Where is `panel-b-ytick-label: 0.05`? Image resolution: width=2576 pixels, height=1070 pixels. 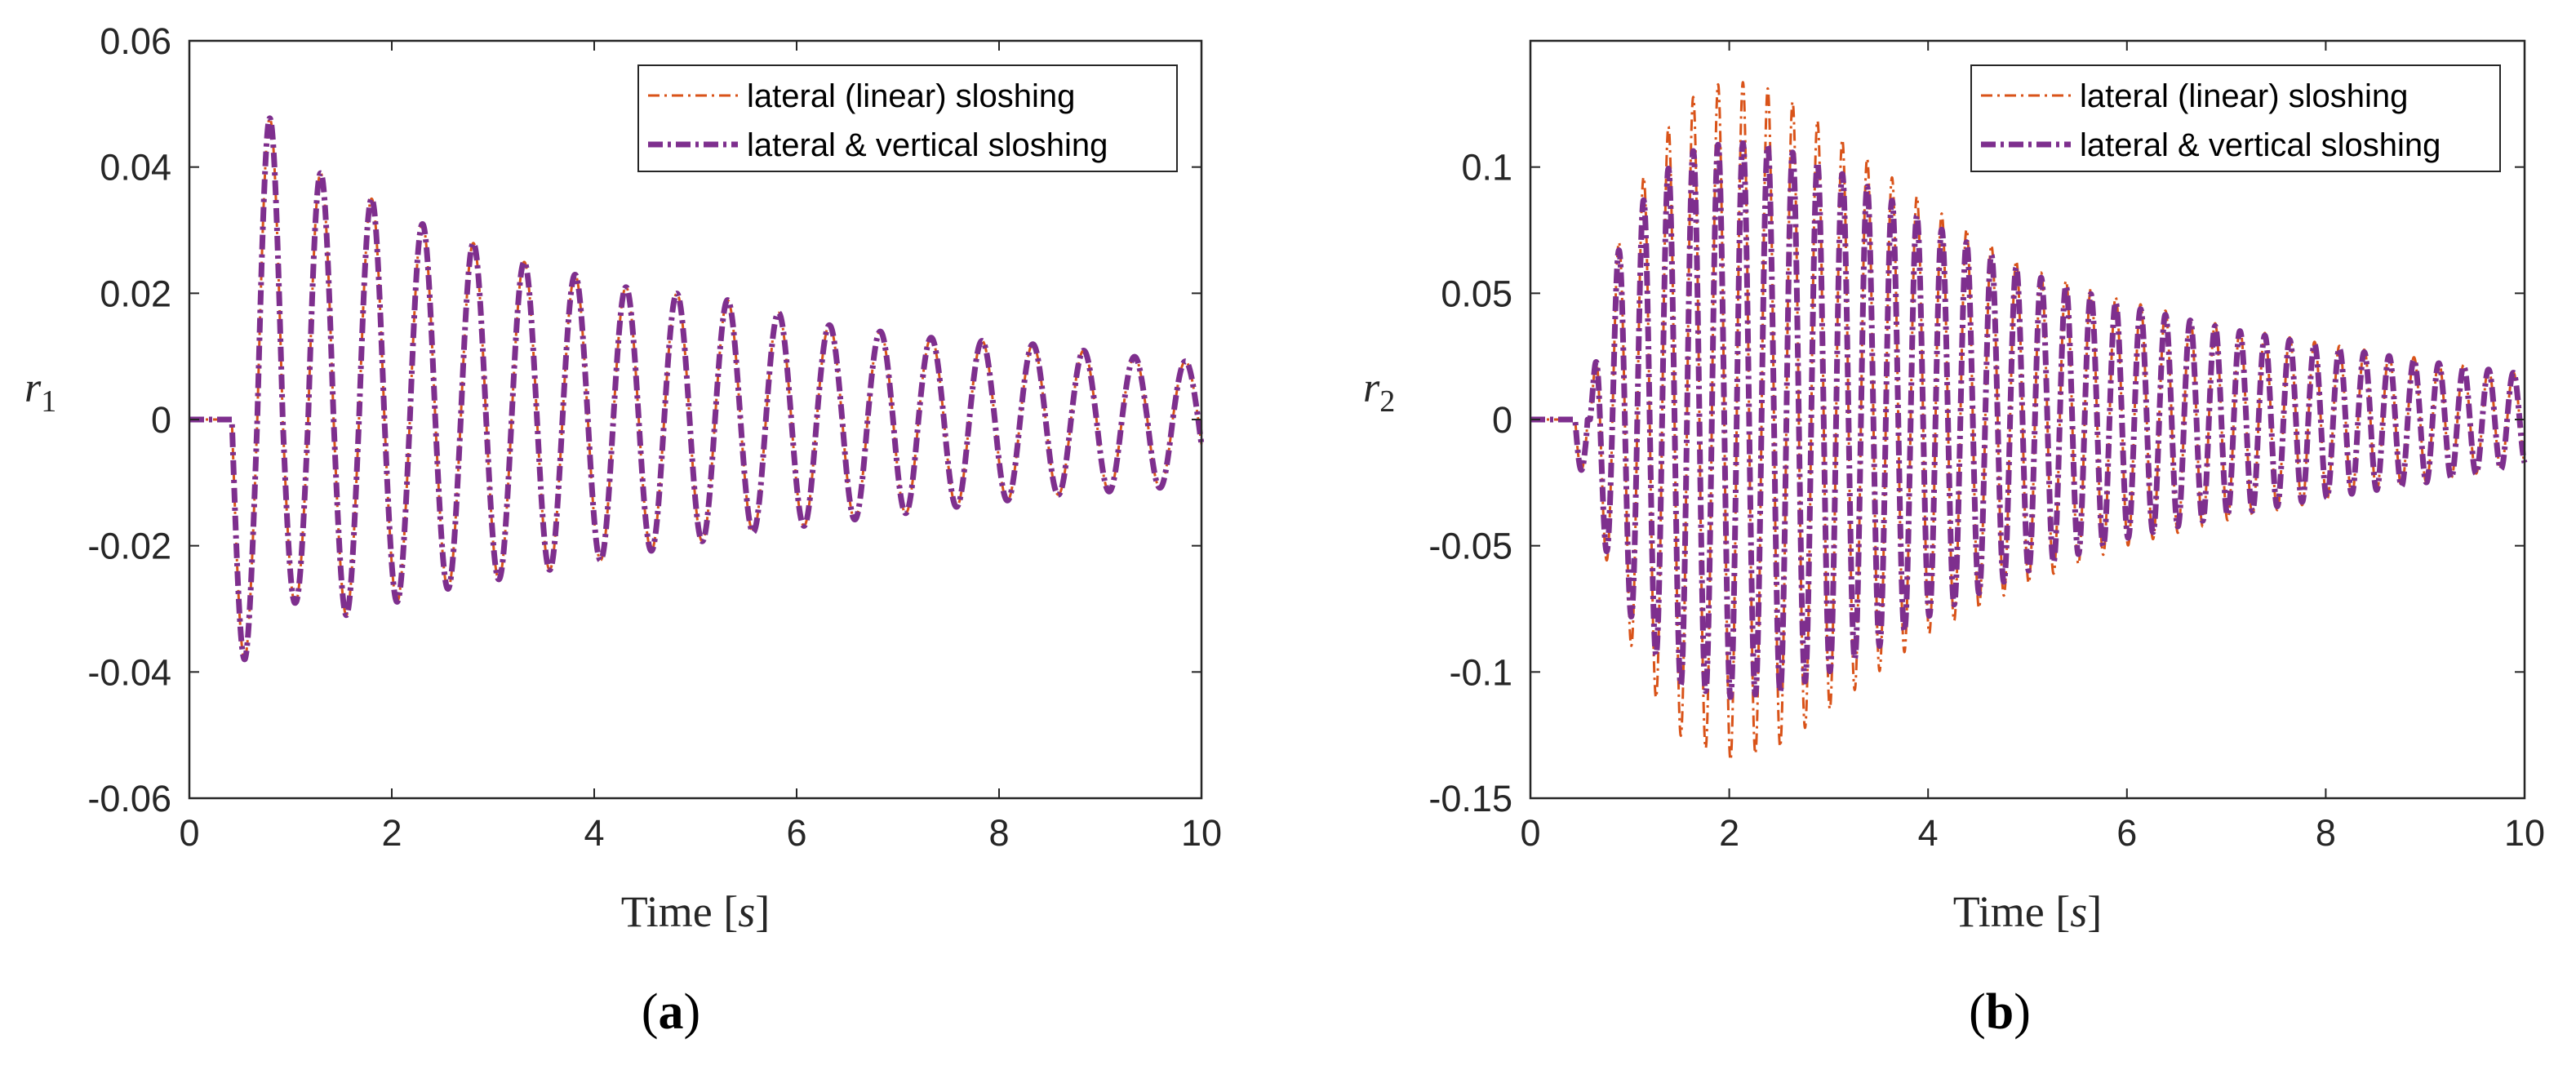 panel-b-ytick-label: 0.05 is located at coordinates (1476, 294).